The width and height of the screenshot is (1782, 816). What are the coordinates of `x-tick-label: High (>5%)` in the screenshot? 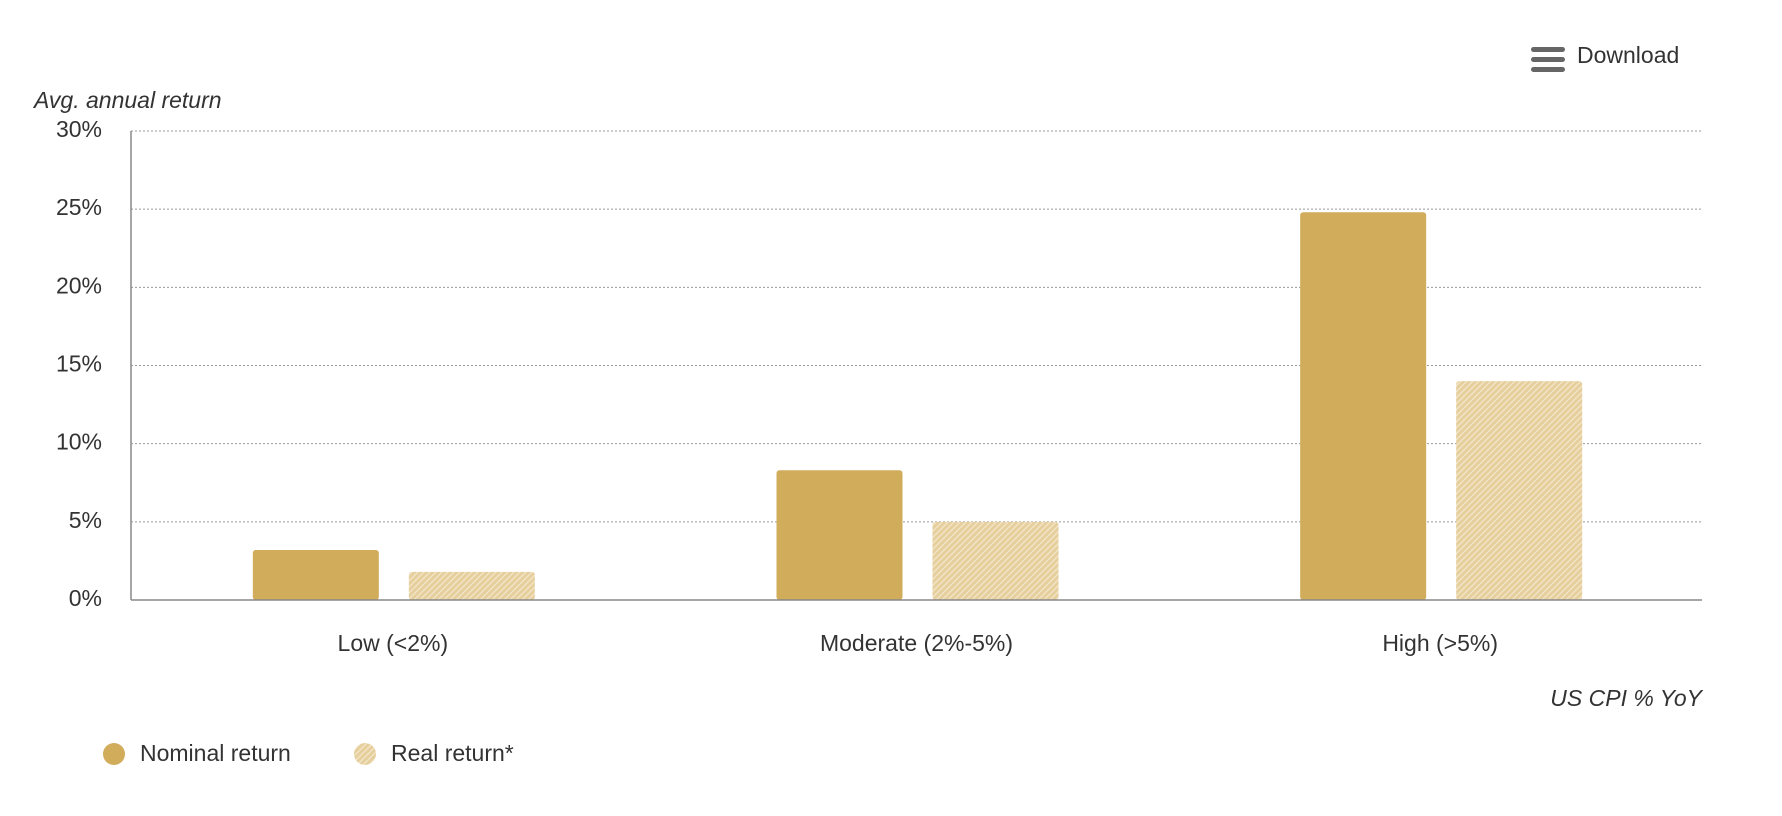 It's located at (1440, 643).